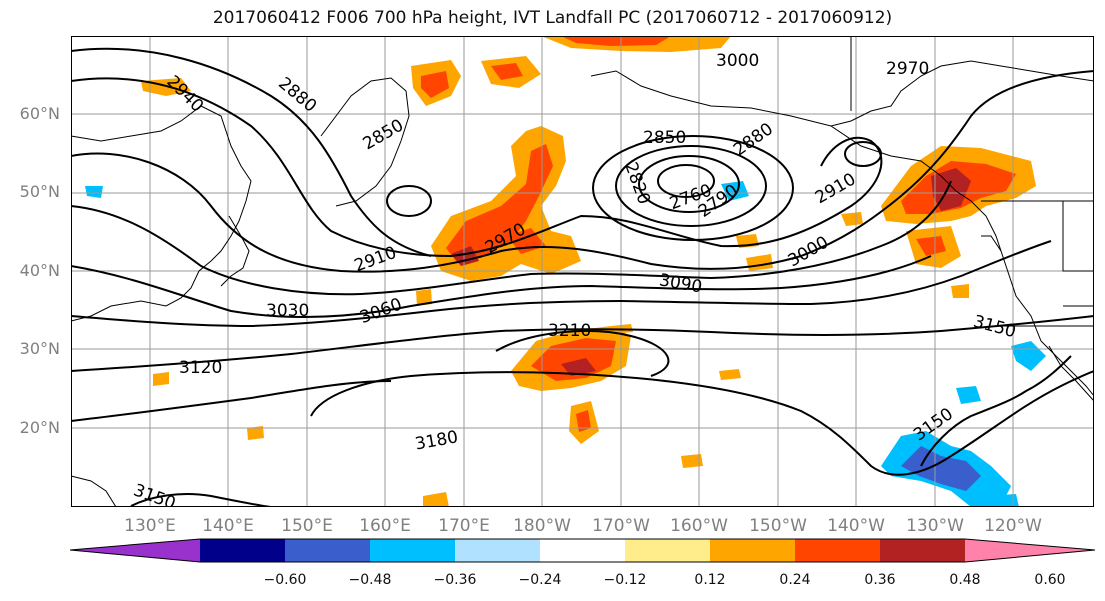  Describe the element at coordinates (710, 580) in the screenshot. I see `colorbar-tick-label: 0.12` at that location.